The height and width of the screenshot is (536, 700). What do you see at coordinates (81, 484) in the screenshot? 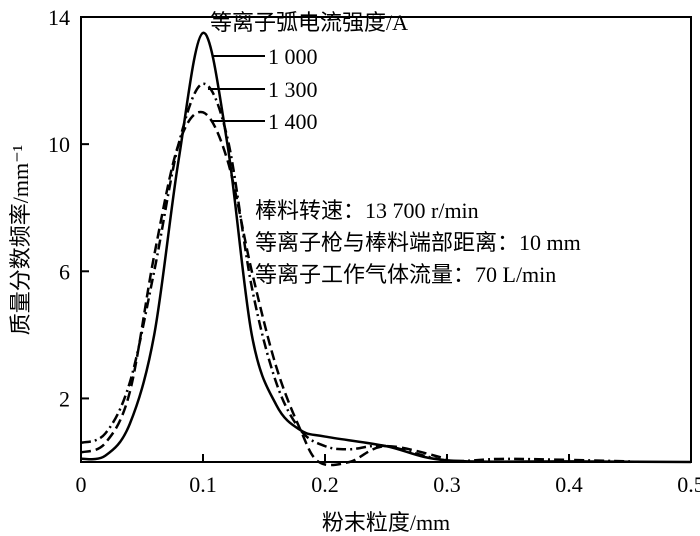
I see `x-tick-label: 0` at bounding box center [81, 484].